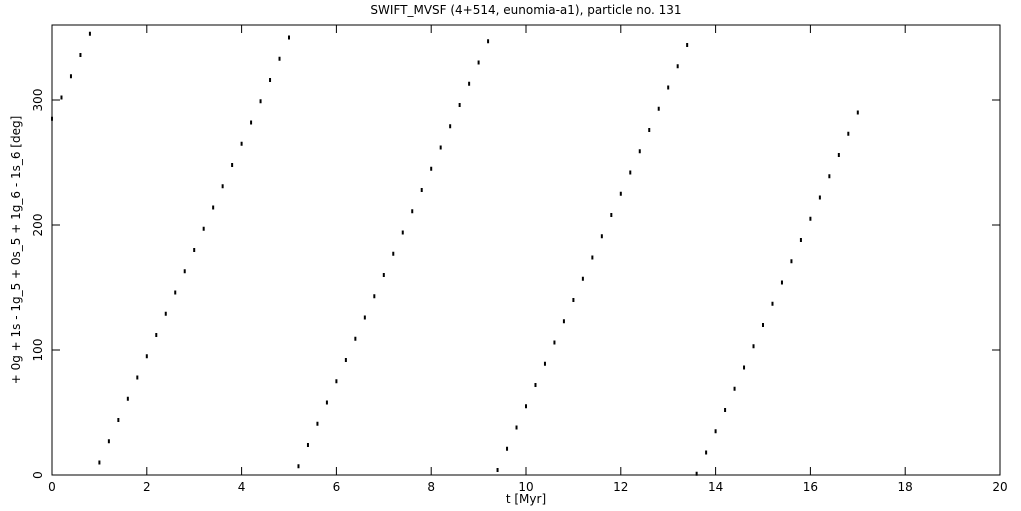 Image resolution: width=1021 pixels, height=511 pixels. Describe the element at coordinates (431, 487) in the screenshot. I see `x-tick-label: 8` at that location.